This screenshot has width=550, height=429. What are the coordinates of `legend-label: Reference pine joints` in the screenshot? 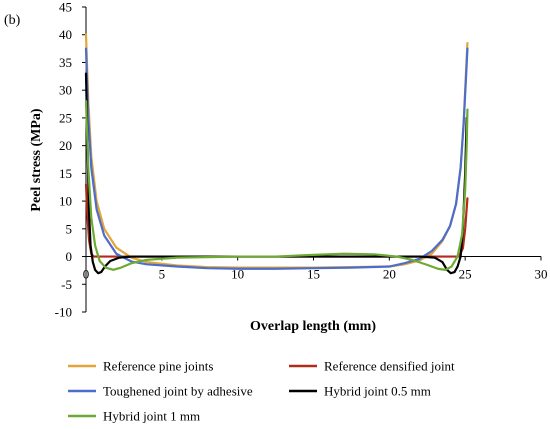 It's located at (158, 366).